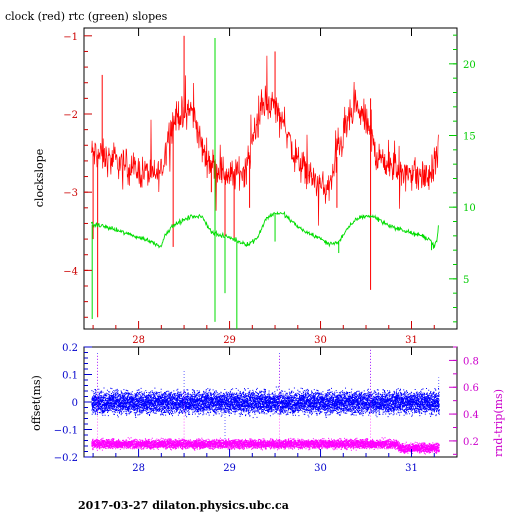  Describe the element at coordinates (411, 340) in the screenshot. I see `top-x-tick-label: 31` at that location.